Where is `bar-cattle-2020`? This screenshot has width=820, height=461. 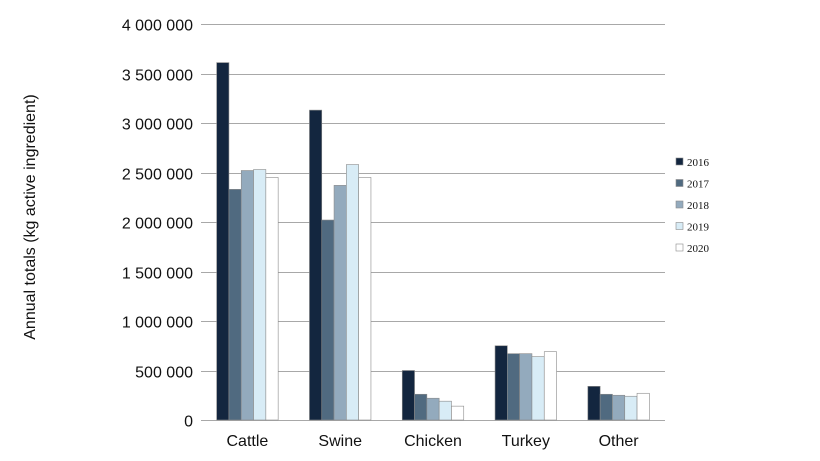 bar-cattle-2020 is located at coordinates (272, 299).